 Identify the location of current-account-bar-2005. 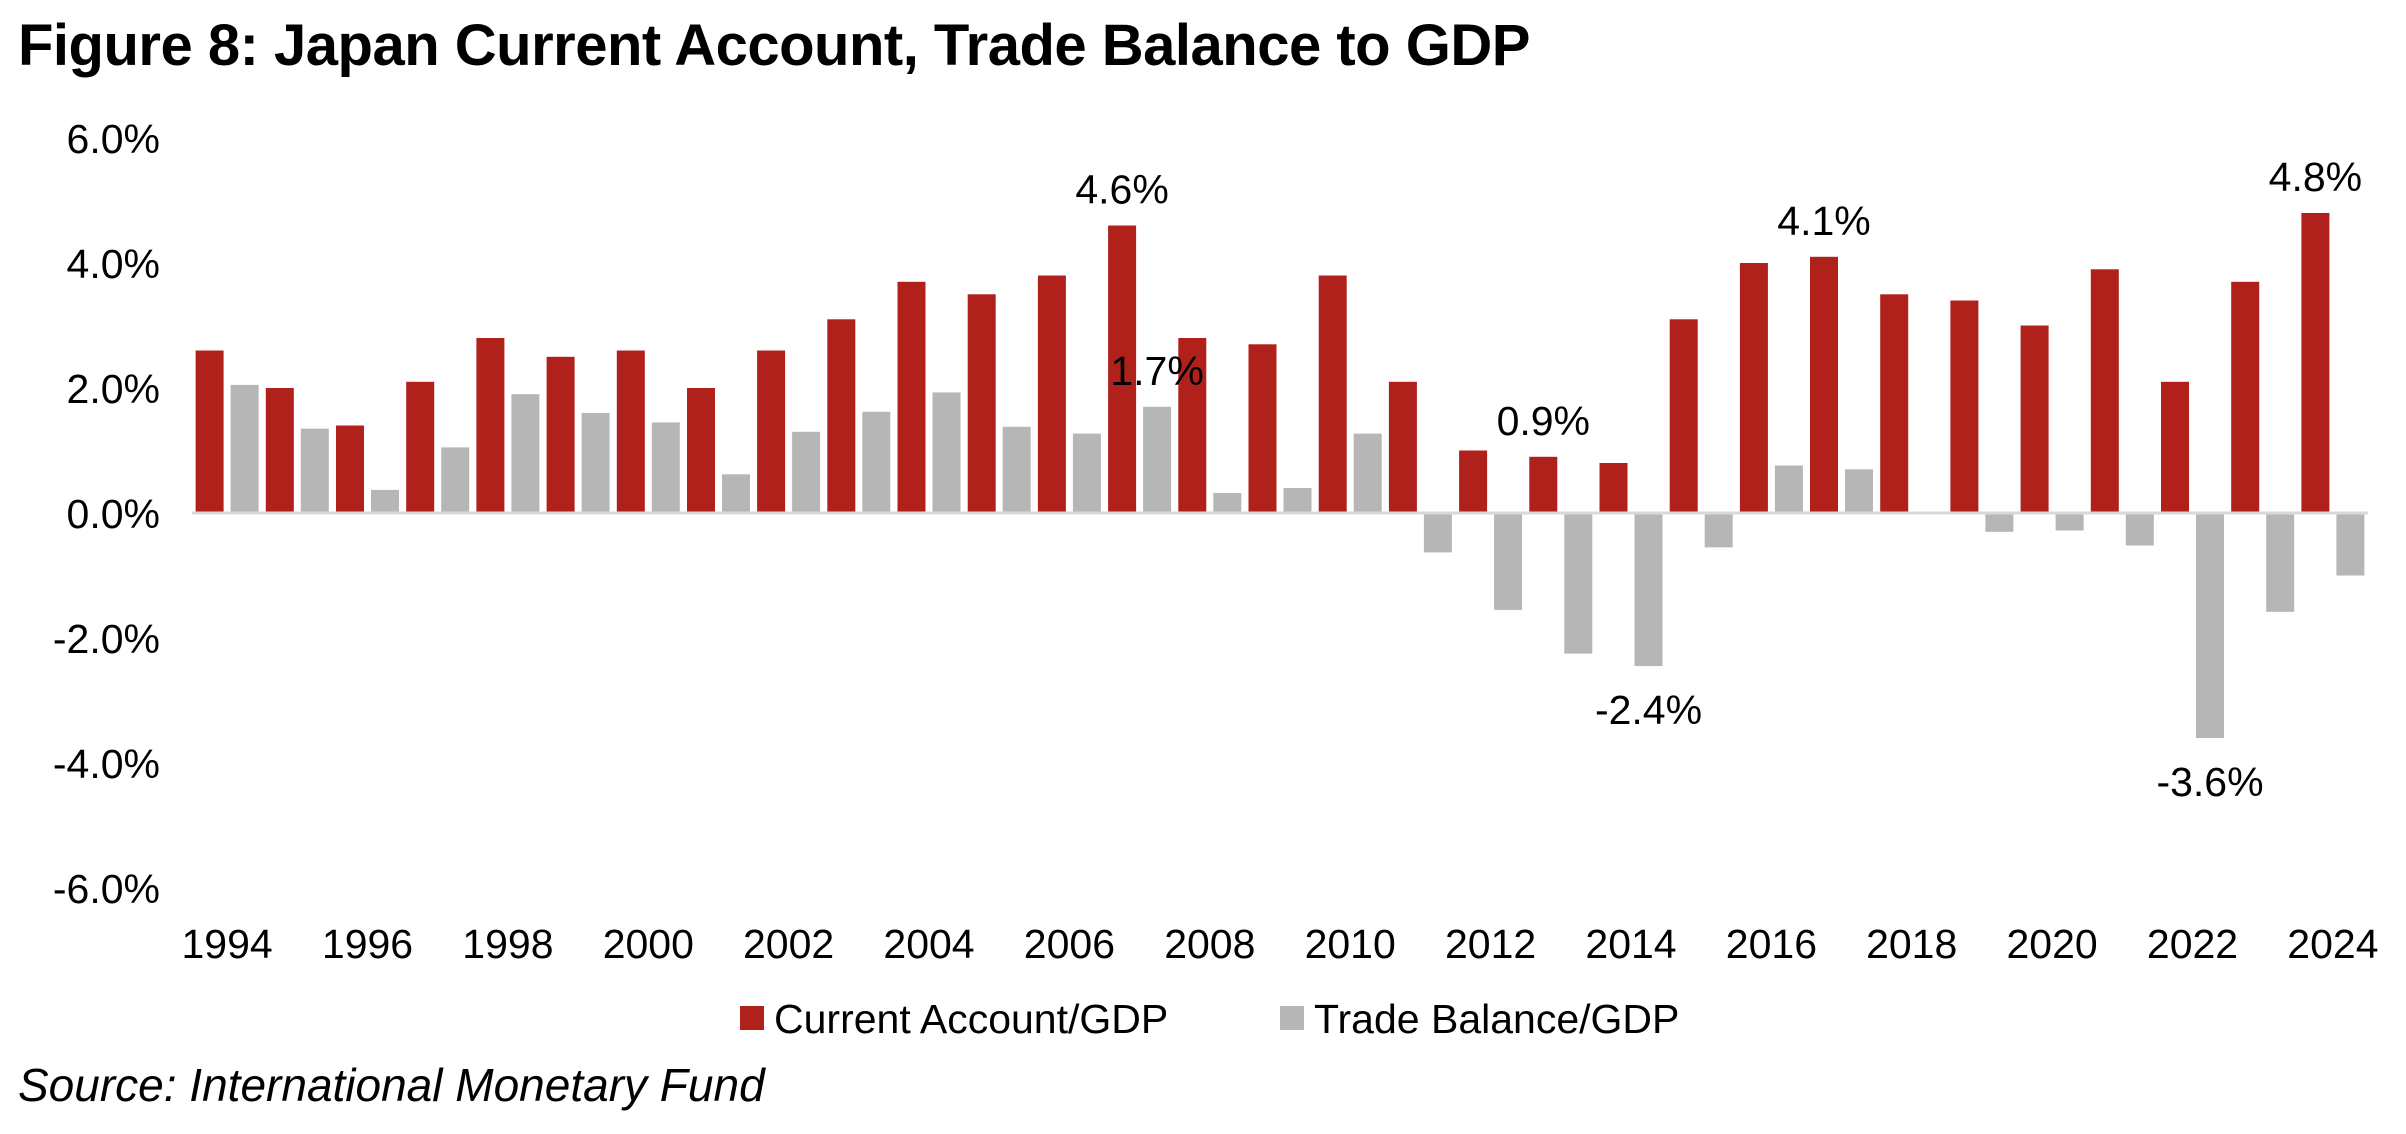
(981, 404).